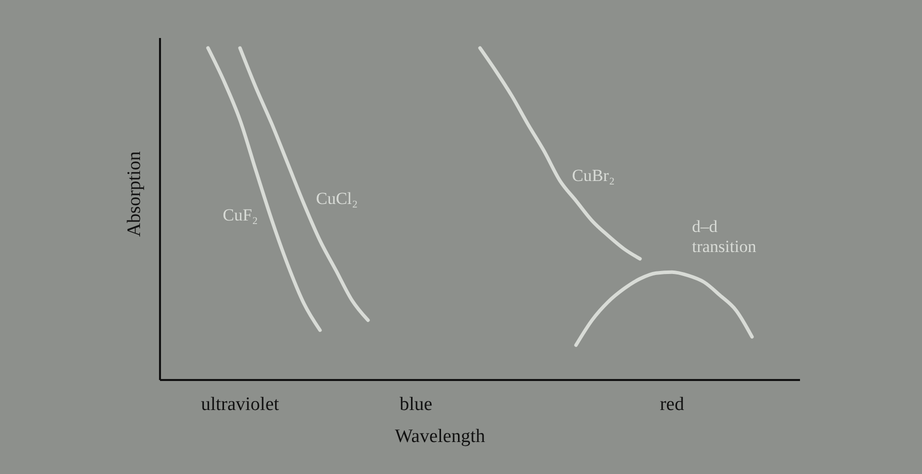 The height and width of the screenshot is (474, 922). I want to click on series-label: d–d transition, so click(724, 236).